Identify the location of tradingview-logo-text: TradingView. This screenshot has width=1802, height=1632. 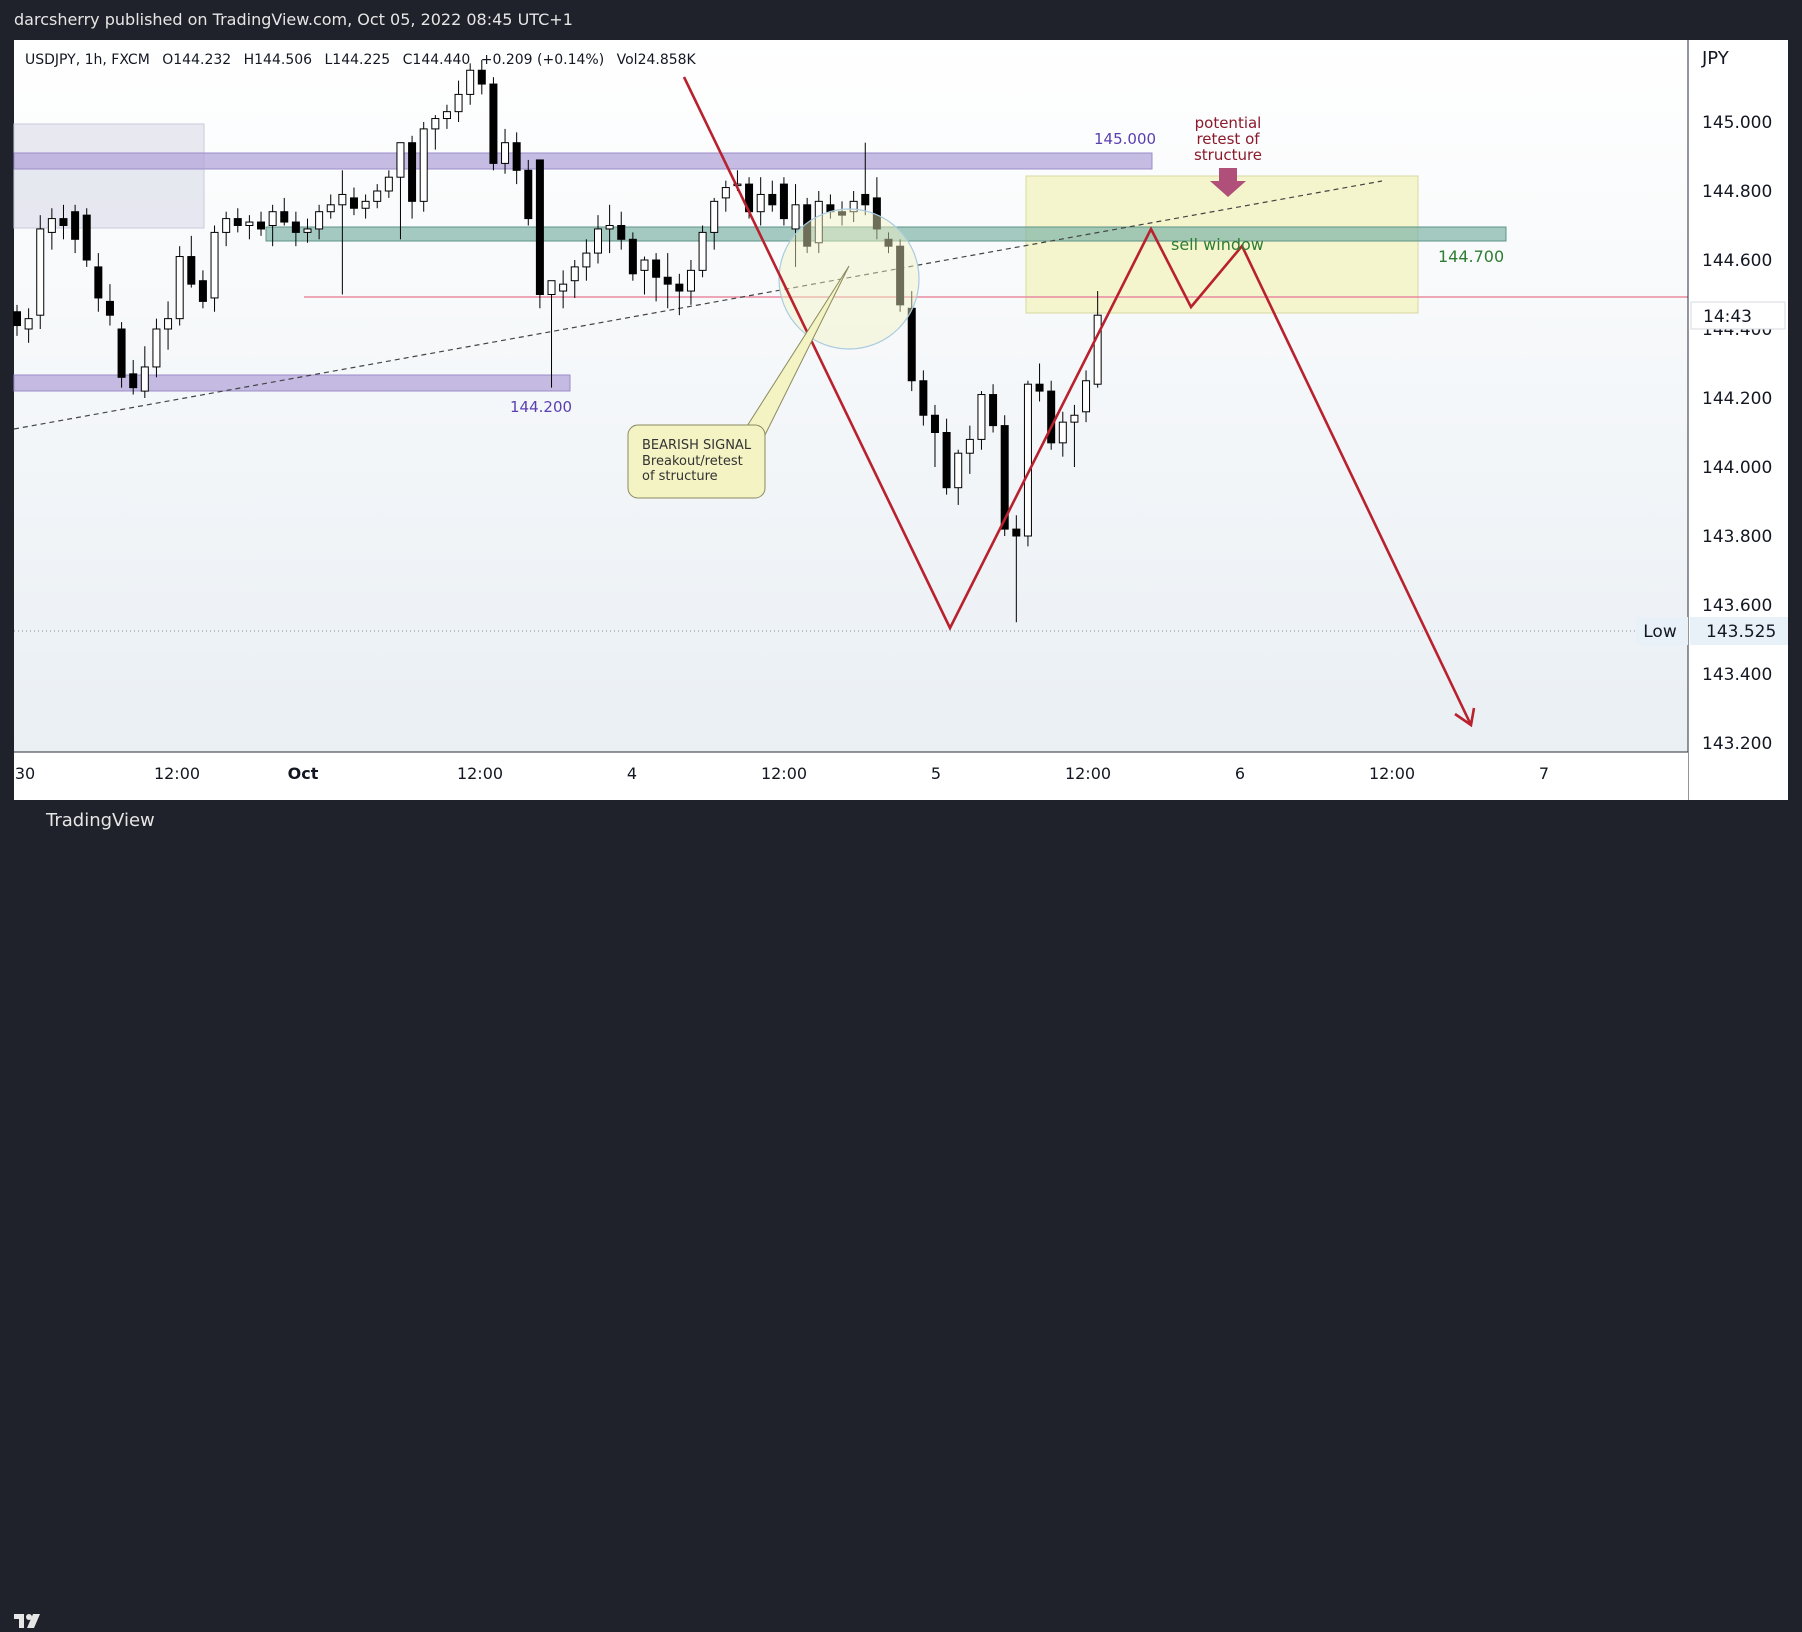
(100, 820).